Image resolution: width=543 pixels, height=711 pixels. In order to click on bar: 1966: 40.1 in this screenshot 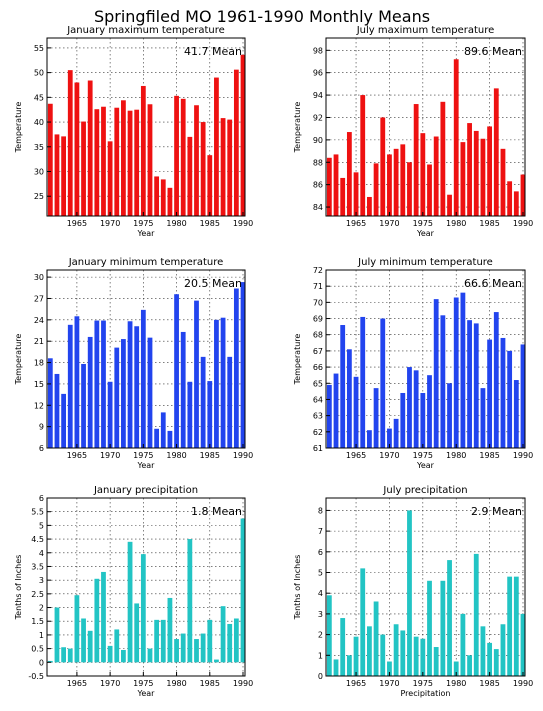, I will do `click(83, 168)`.